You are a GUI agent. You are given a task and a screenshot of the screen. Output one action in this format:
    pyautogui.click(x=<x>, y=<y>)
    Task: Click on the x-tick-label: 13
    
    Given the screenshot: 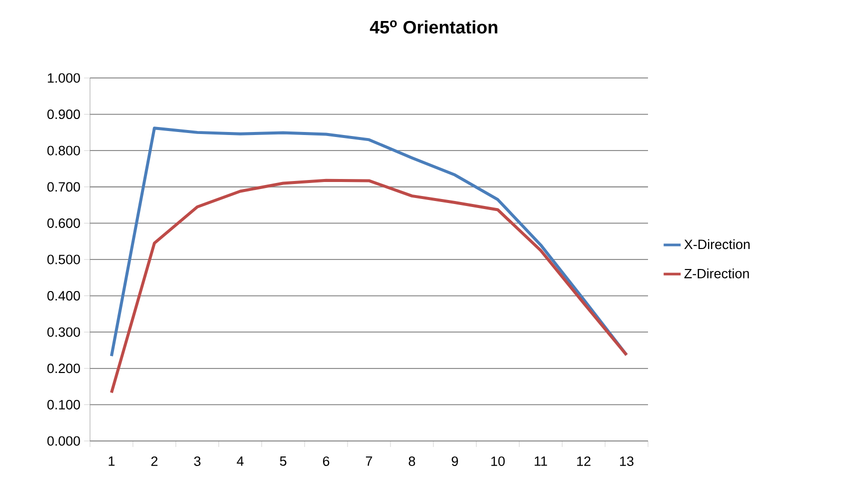 What is the action you would take?
    pyautogui.click(x=627, y=461)
    